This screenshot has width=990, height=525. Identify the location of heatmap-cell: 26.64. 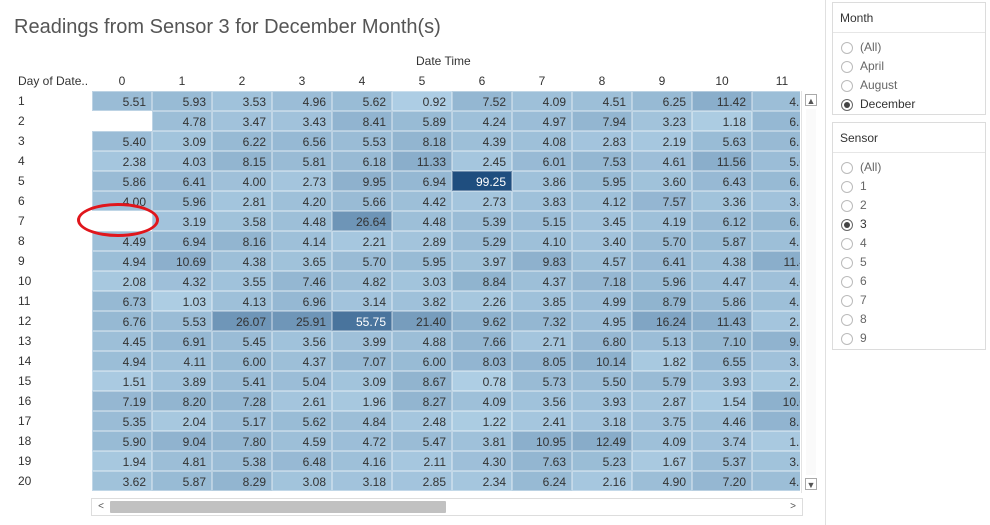
(362, 221).